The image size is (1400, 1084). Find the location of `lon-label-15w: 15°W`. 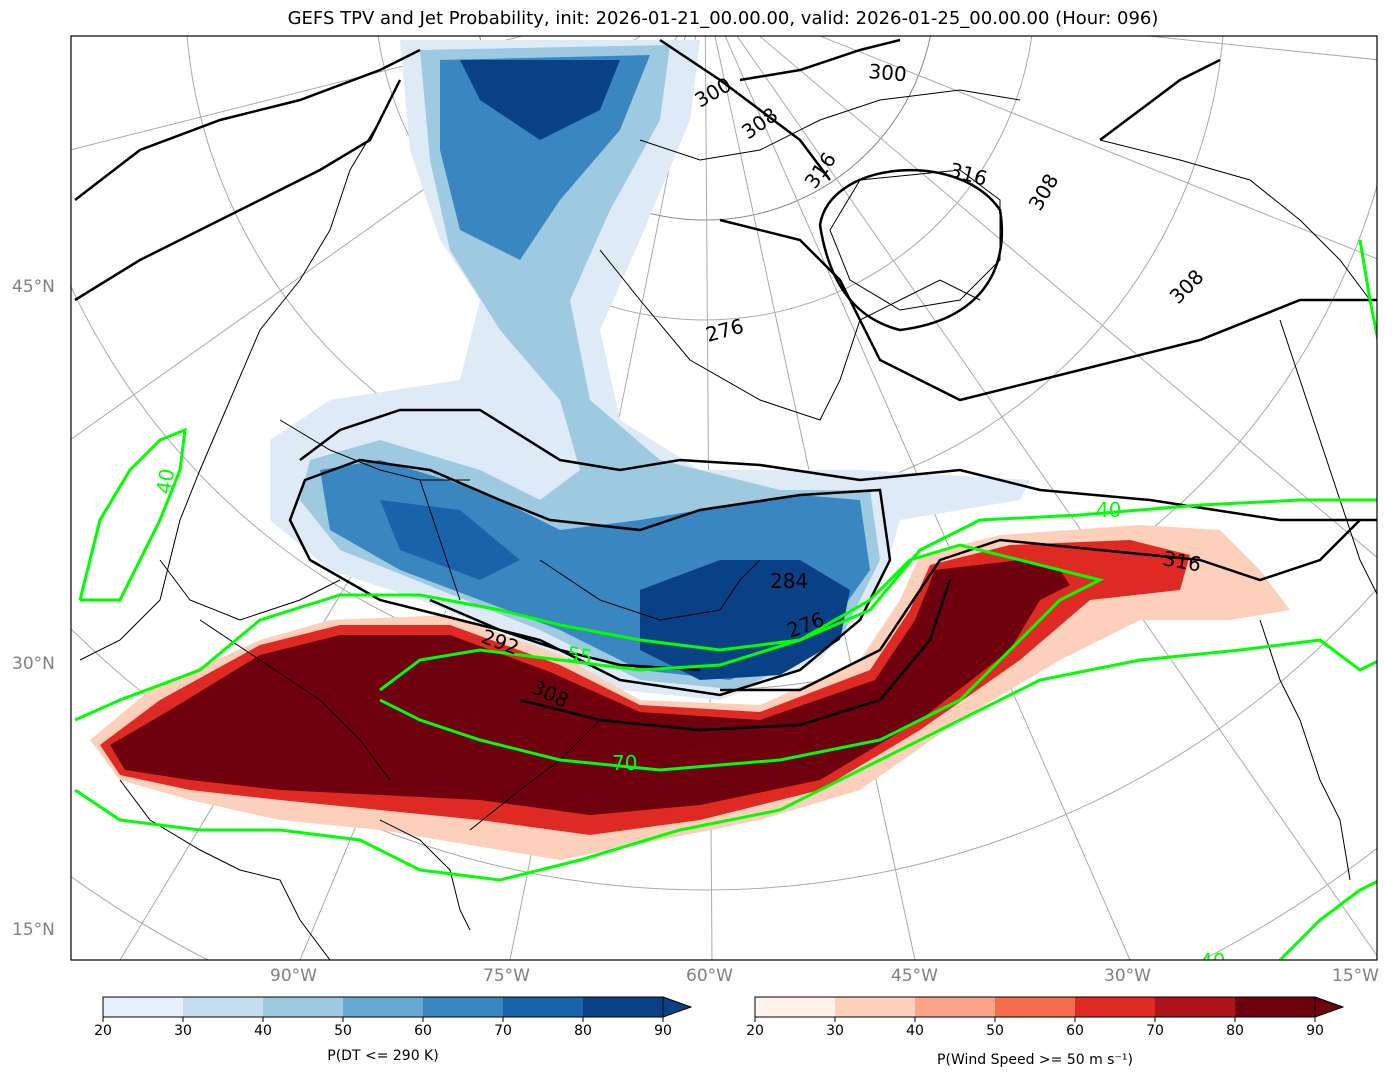

lon-label-15w: 15°W is located at coordinates (1355, 976).